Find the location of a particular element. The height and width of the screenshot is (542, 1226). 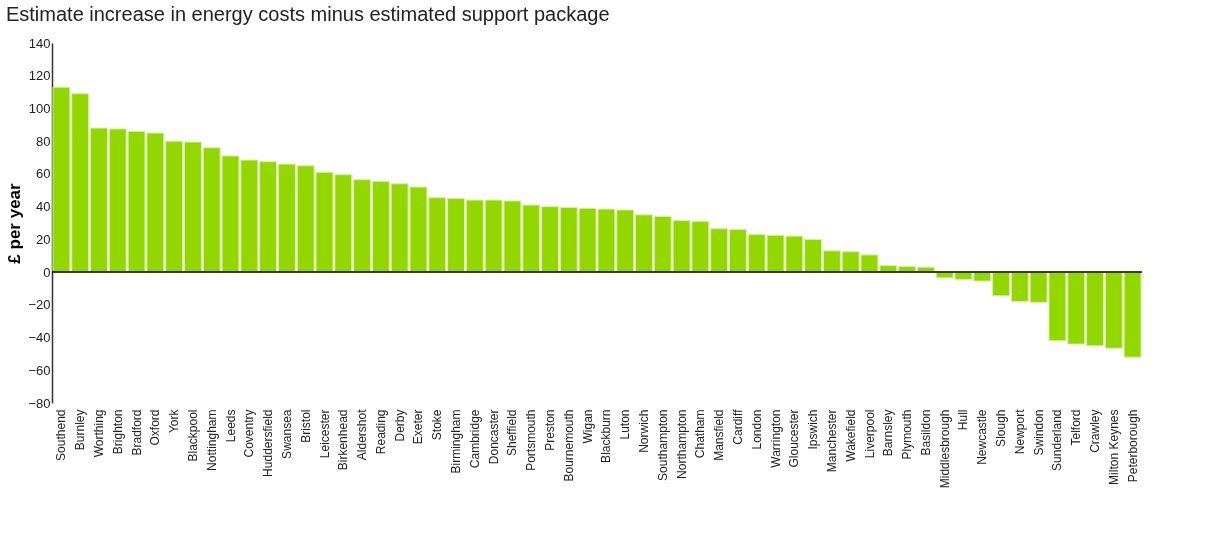

x-tick-label: Norwich is located at coordinates (643, 431).